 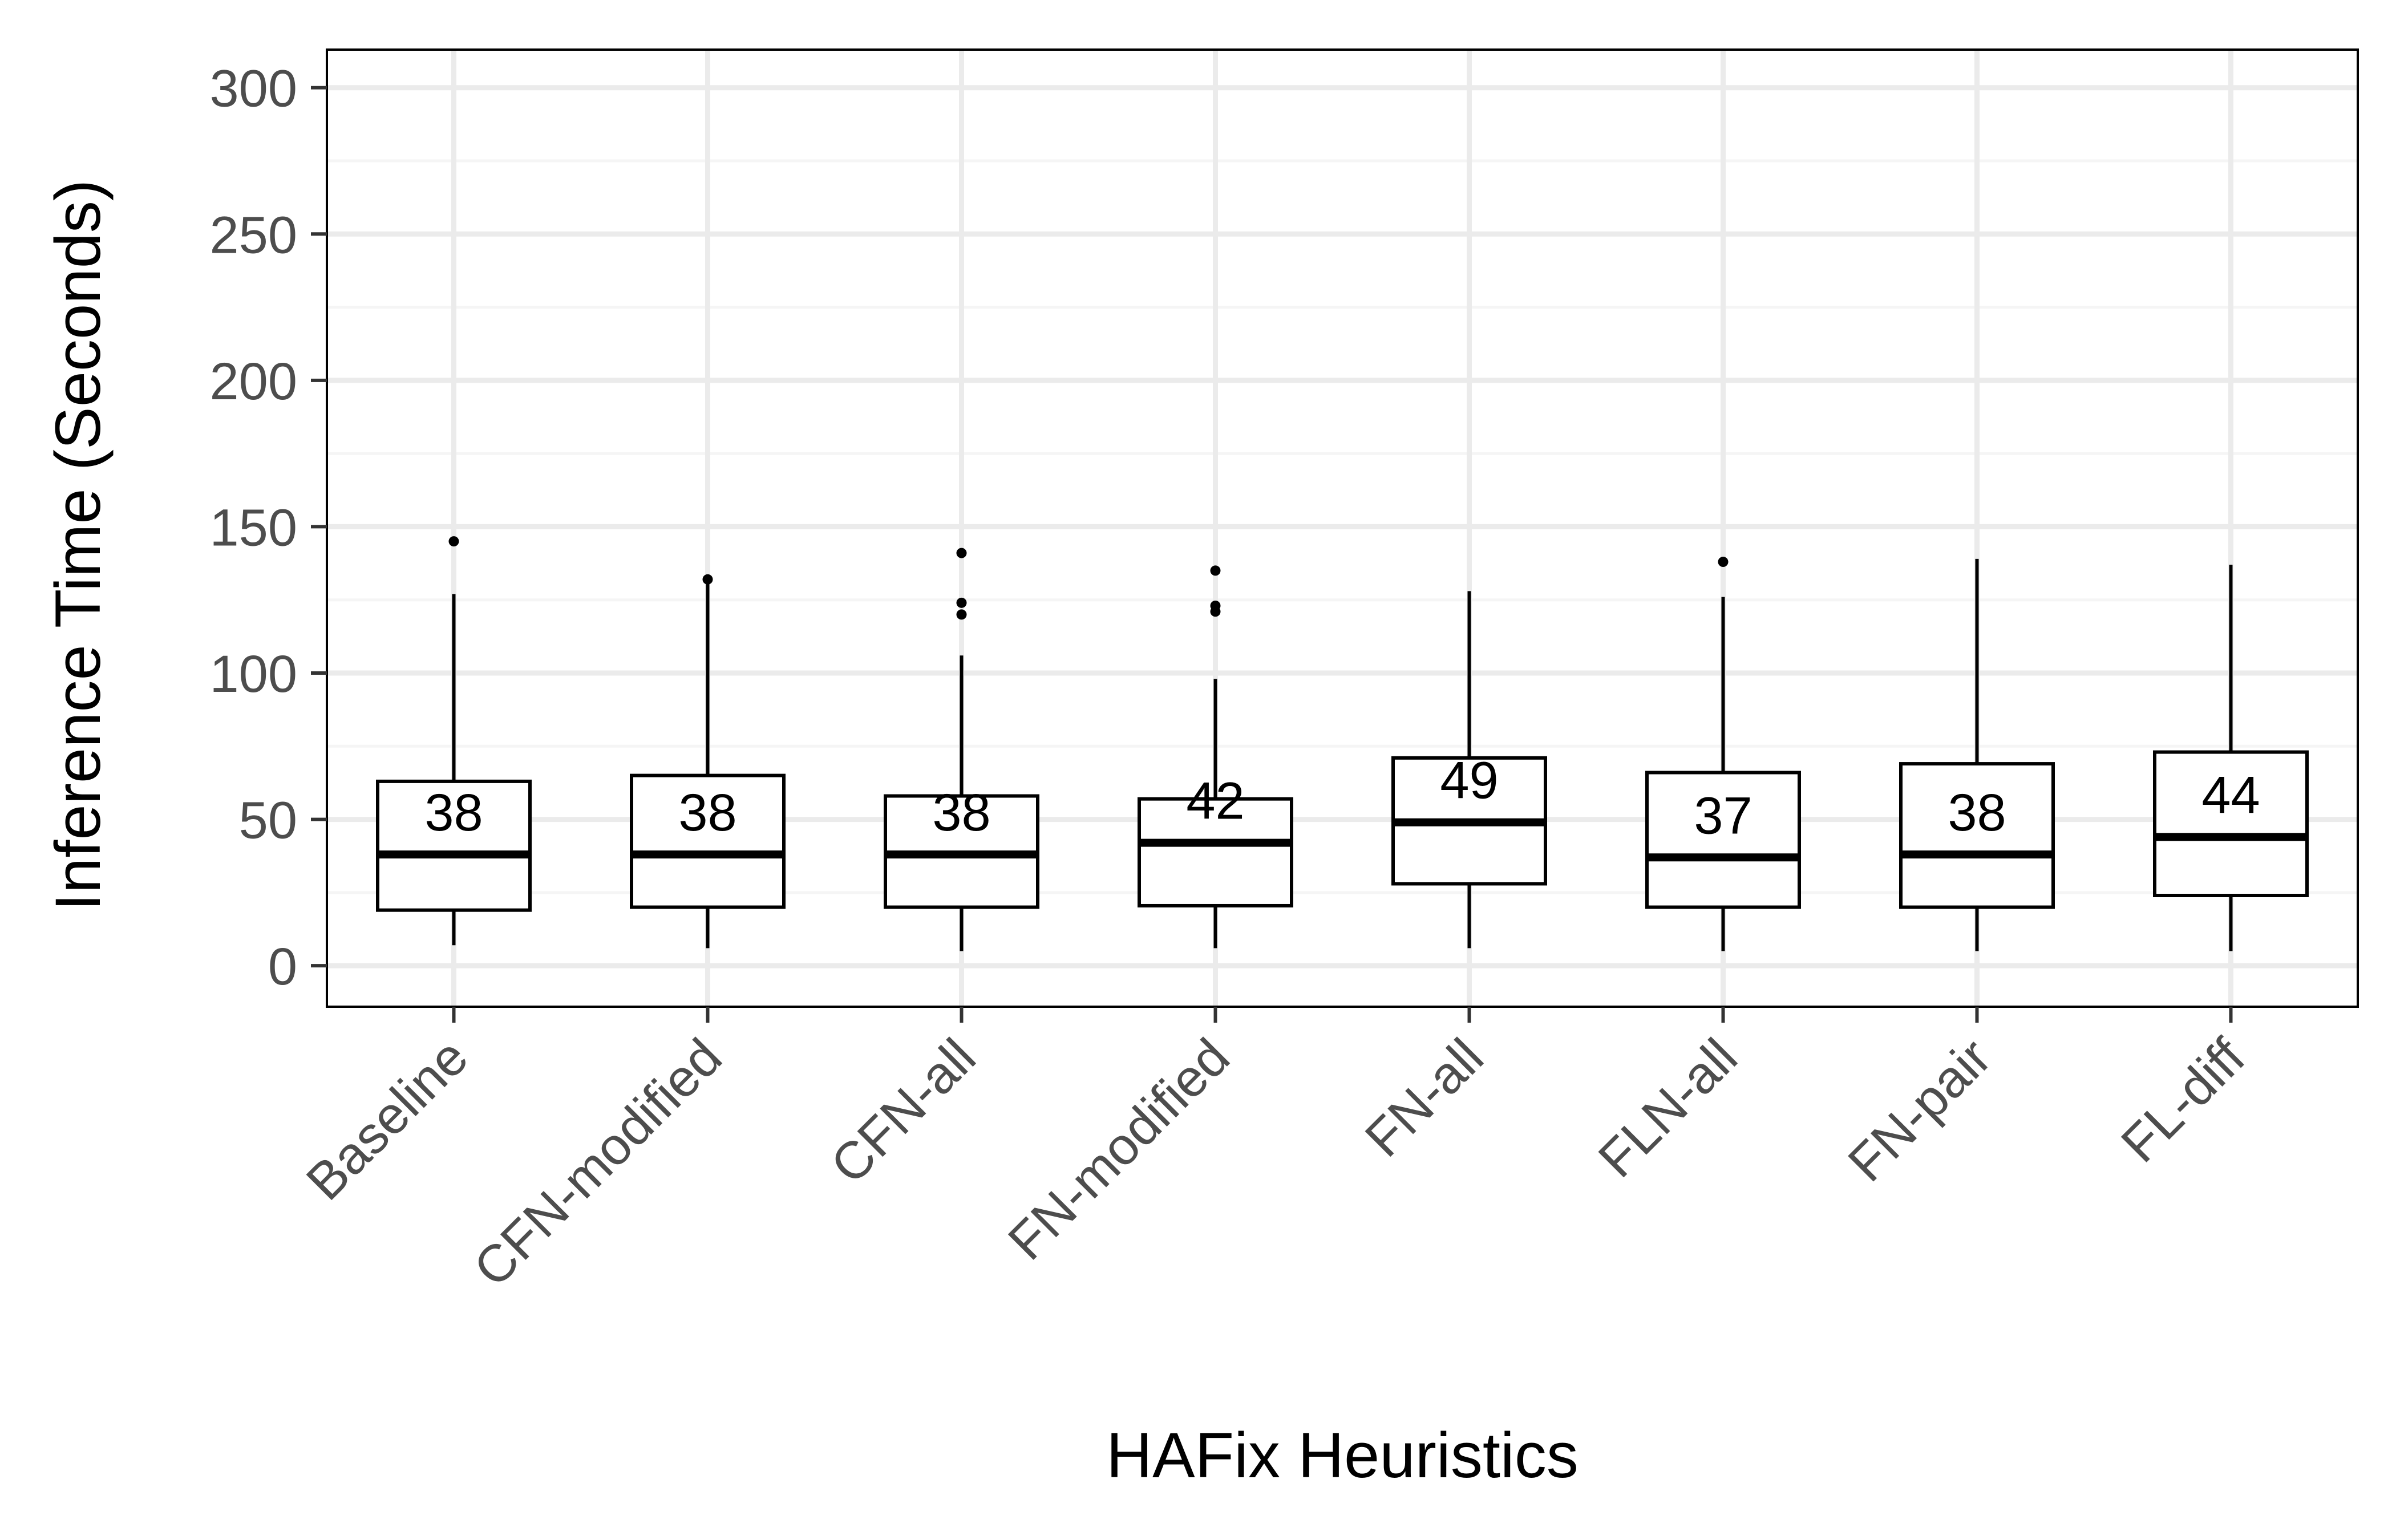 I want to click on median-label: 44, so click(x=2230, y=795).